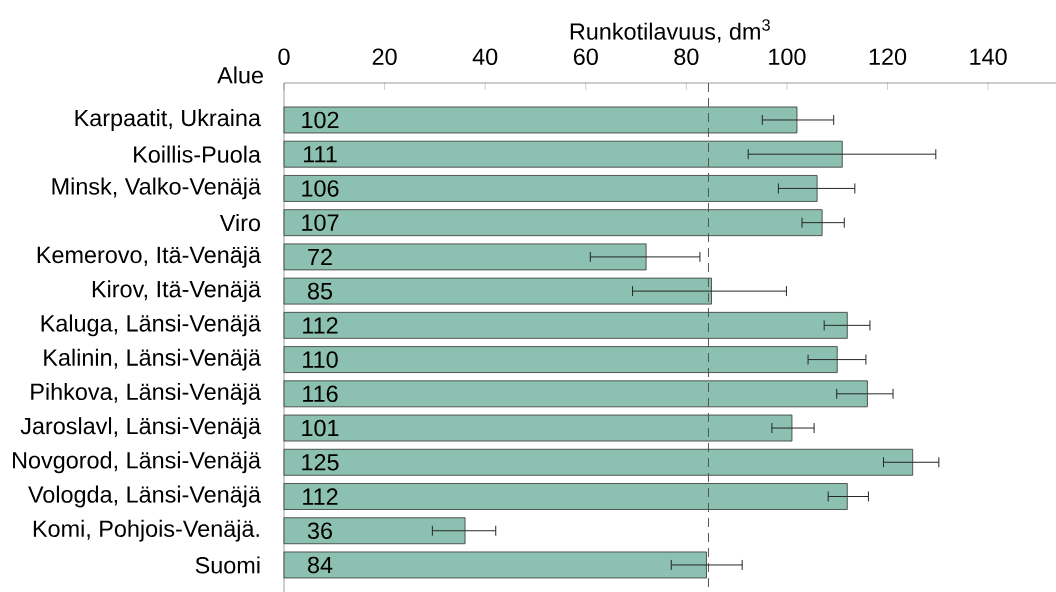 This screenshot has height=592, width=1056. Describe the element at coordinates (320, 222) in the screenshot. I see `data-label: 107` at that location.